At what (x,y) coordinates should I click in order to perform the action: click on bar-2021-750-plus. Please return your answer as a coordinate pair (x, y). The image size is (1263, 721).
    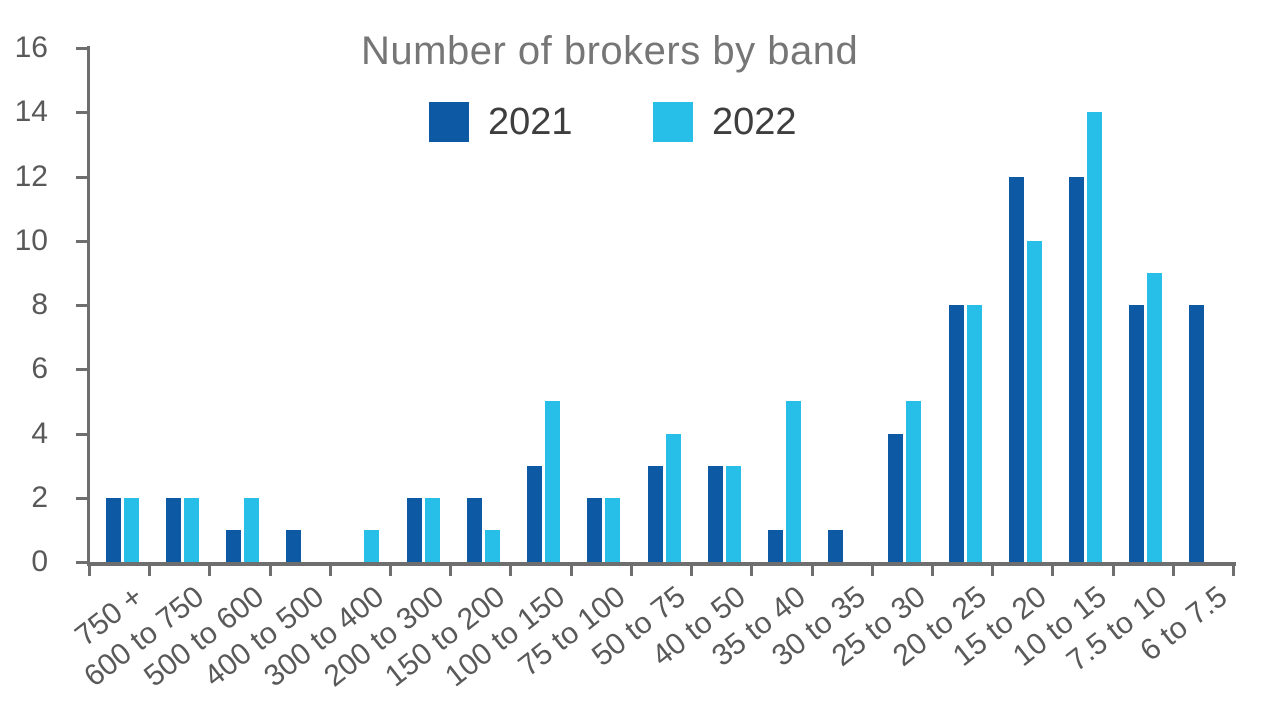
    Looking at the image, I should click on (113, 529).